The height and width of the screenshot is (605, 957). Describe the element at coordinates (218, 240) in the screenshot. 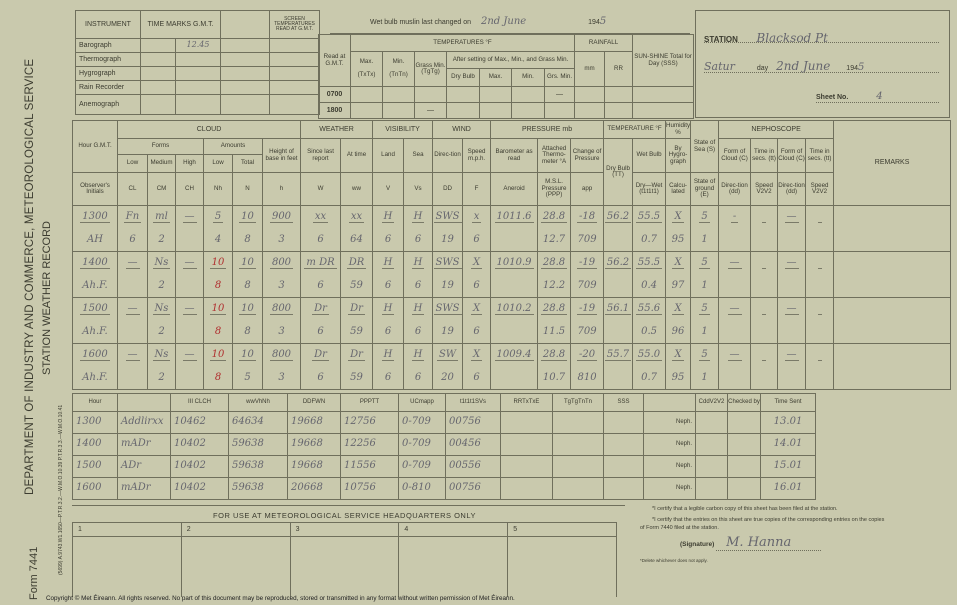

I see `observation-cell: 4` at that location.